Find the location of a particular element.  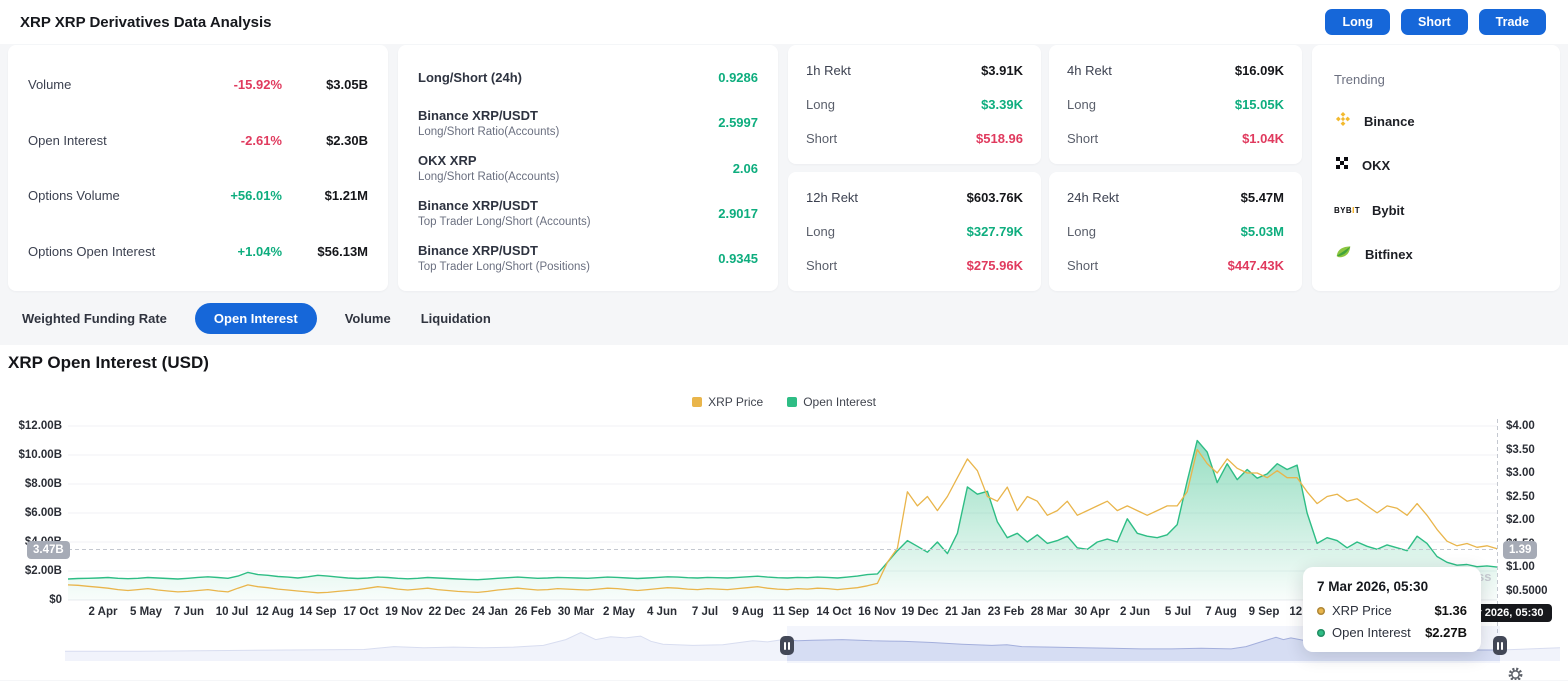

ratio-label: Long/Short (24h) is located at coordinates (470, 78).